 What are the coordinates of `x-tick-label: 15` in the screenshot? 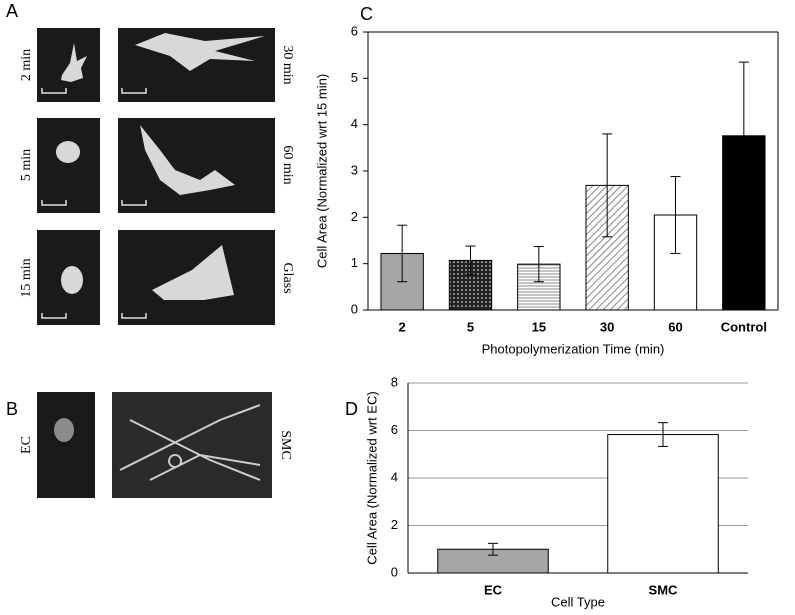 It's located at (539, 326).